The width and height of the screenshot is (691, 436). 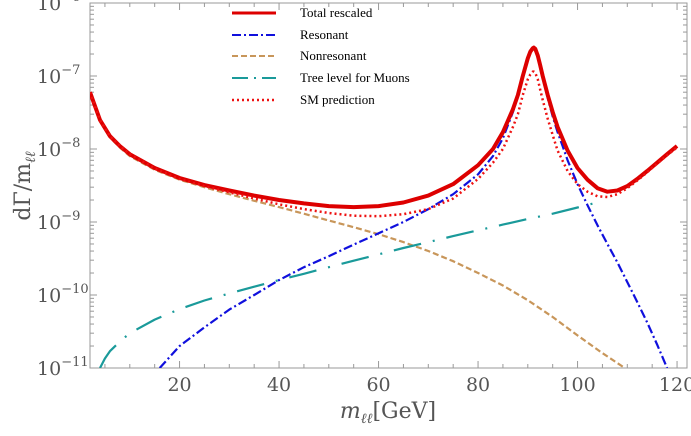 I want to click on x-axis-title-subscript: ℓℓ, so click(x=367, y=419).